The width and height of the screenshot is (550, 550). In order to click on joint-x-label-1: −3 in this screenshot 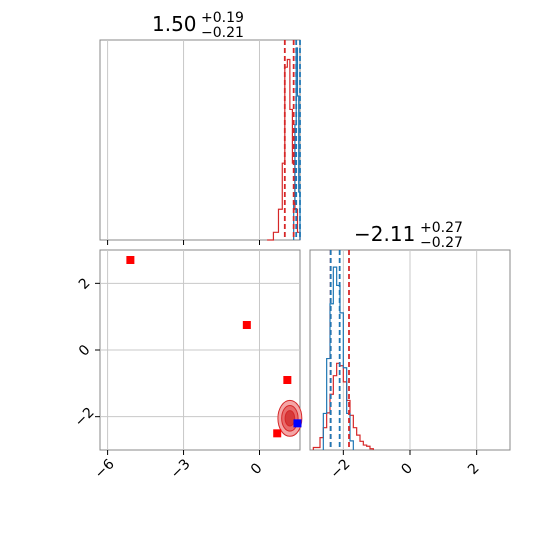, I will do `click(181, 469)`.